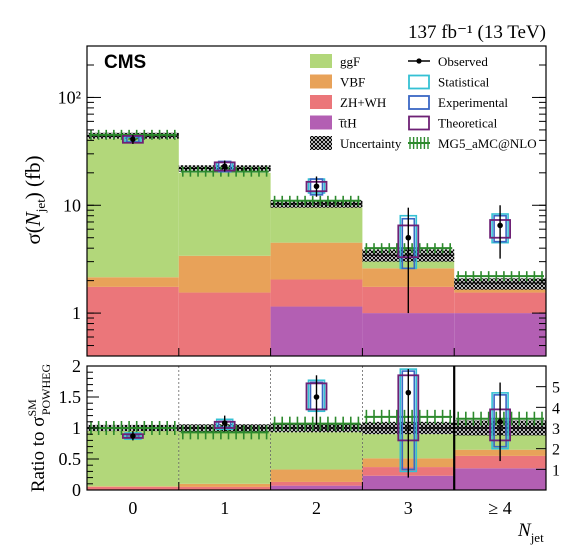  What do you see at coordinates (477, 32) in the screenshot?
I see `lumi-energy-label: 137 fb⁻¹ (13 TeV)` at bounding box center [477, 32].